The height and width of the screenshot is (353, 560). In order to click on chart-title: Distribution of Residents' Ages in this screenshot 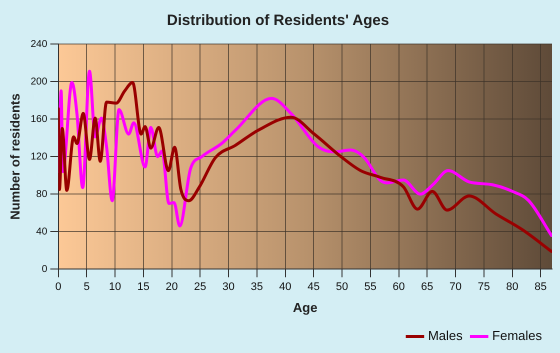, I will do `click(278, 21)`.